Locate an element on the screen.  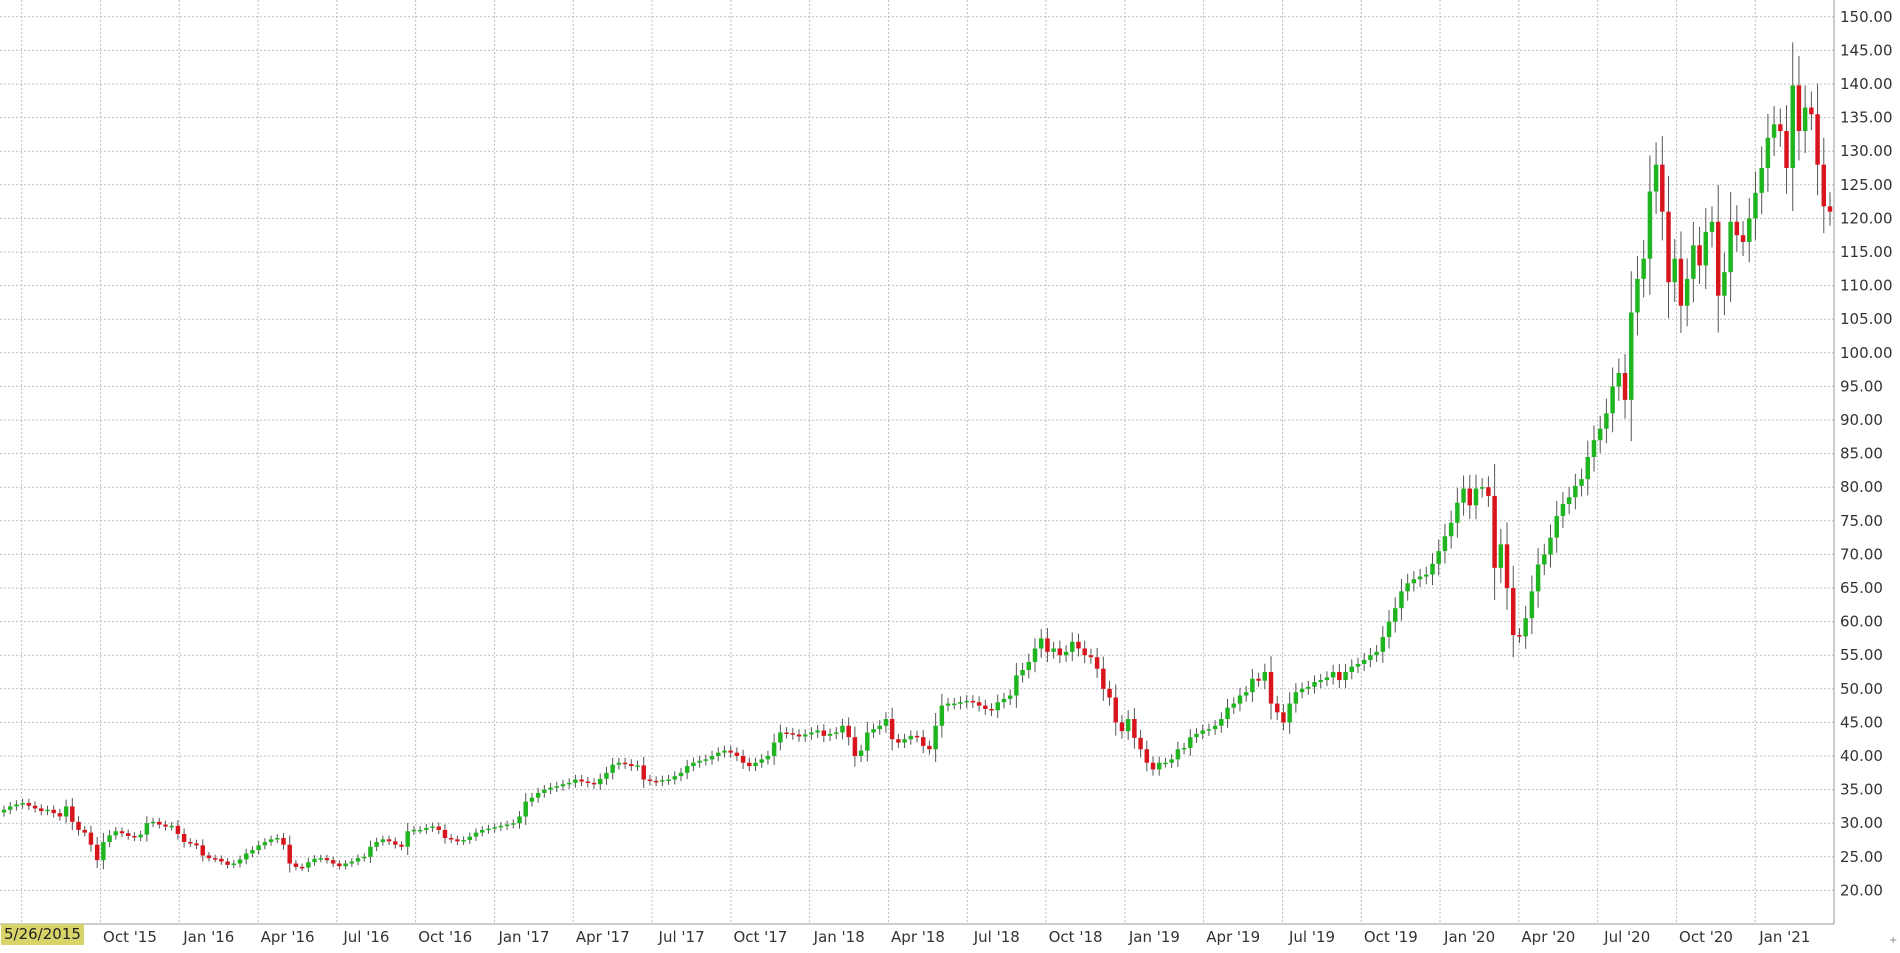
x-tick-label: Jul '16 is located at coordinates (365, 937).